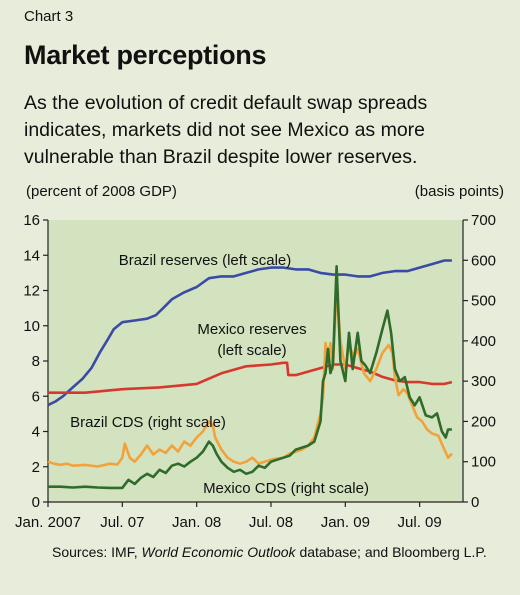 This screenshot has height=595, width=520. What do you see at coordinates (31, 291) in the screenshot?
I see `left-tick-label: 12` at bounding box center [31, 291].